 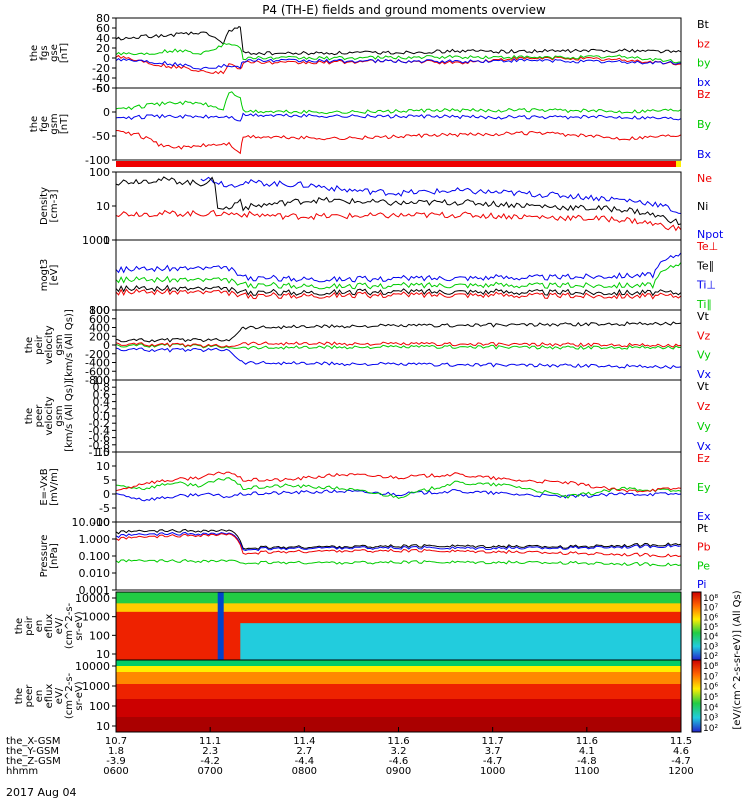 I want to click on y-axis-label-line: mogt3, so click(x=44, y=275).